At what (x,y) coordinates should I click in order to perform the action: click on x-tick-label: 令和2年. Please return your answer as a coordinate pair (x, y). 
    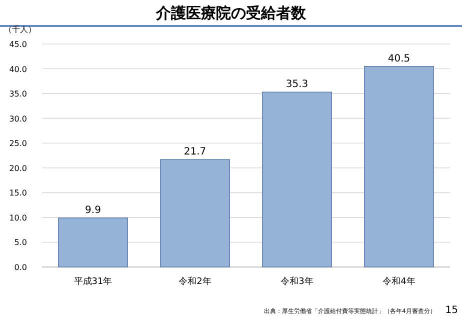
    Looking at the image, I should click on (195, 281).